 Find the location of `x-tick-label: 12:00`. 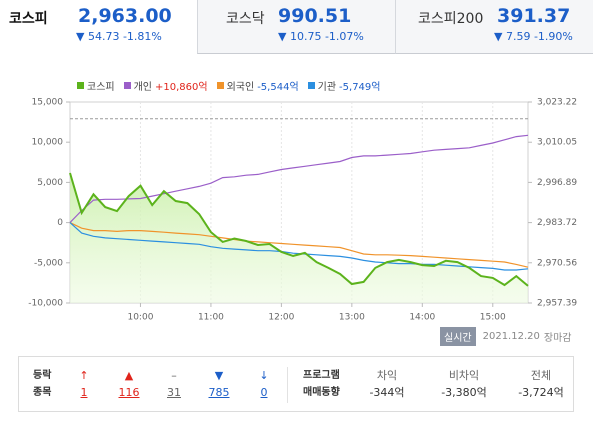

x-tick-label: 12:00 is located at coordinates (281, 318).